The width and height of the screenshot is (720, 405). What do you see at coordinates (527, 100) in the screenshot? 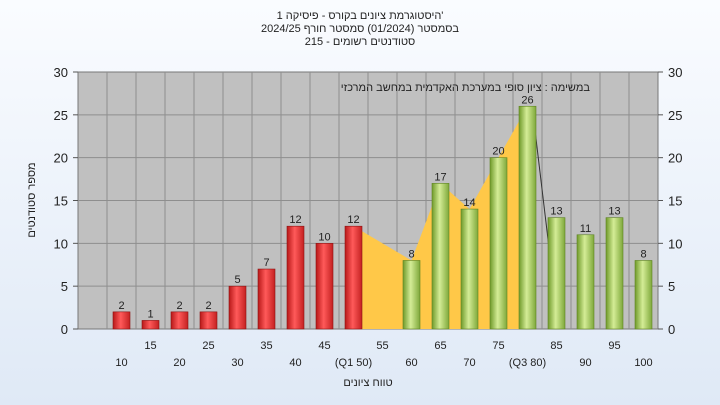
I see `bar-value-label: 26` at bounding box center [527, 100].